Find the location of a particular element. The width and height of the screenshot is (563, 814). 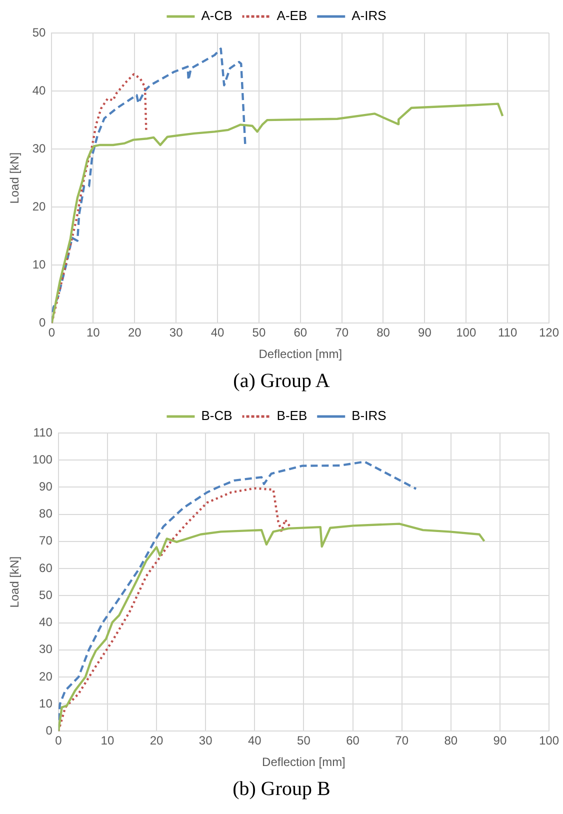

legend-label: B-CB is located at coordinates (216, 416).